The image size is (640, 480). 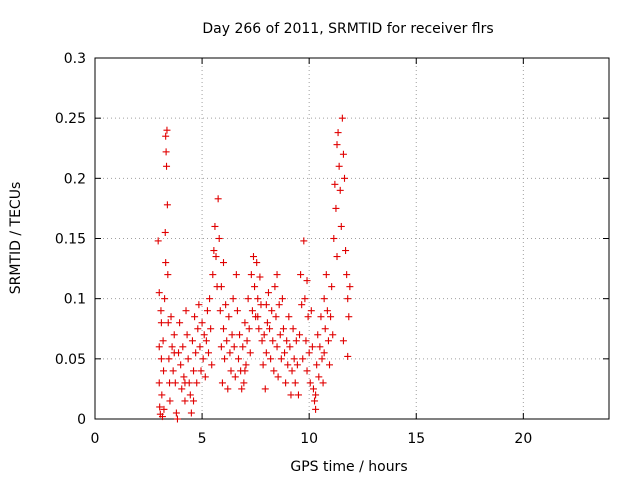 What do you see at coordinates (70, 240) in the screenshot?
I see `y-tick-label: 0.15` at bounding box center [70, 240].